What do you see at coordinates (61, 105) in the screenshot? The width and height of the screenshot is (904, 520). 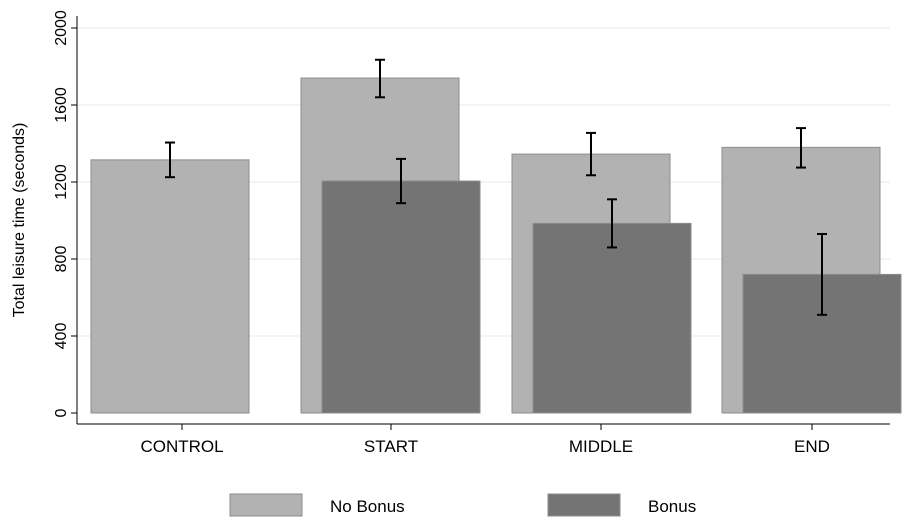 I see `y-tick-label: 1600` at bounding box center [61, 105].